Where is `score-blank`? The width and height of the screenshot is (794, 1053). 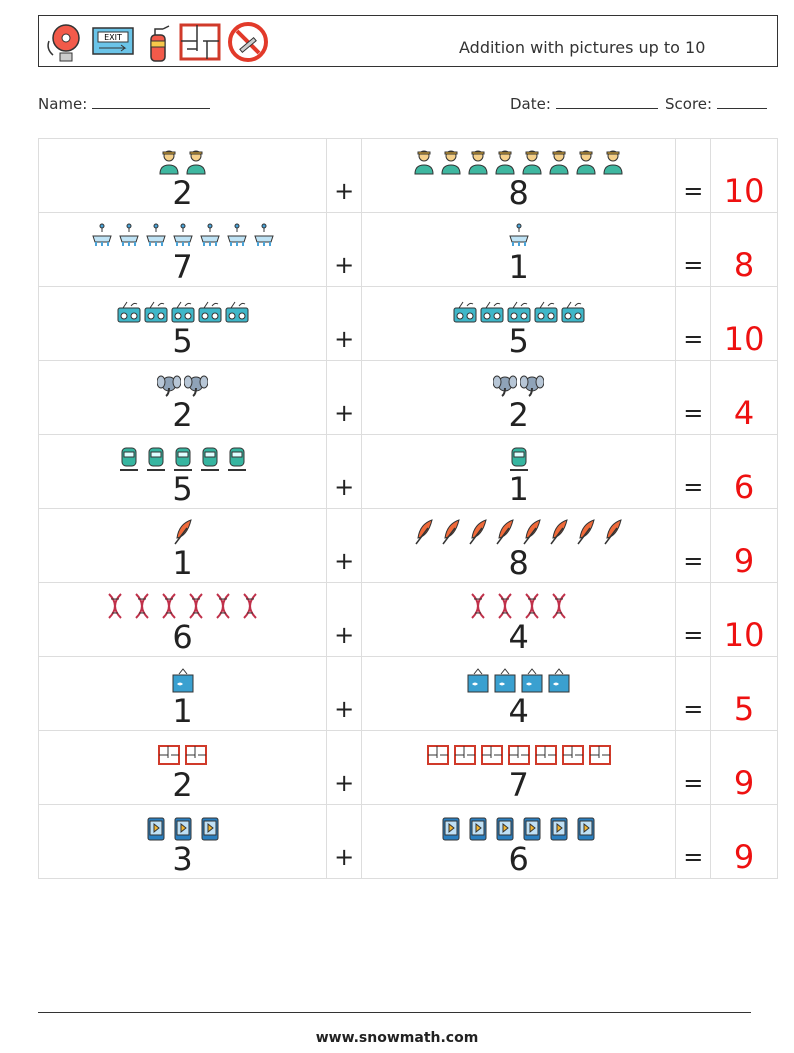 score-blank is located at coordinates (741, 101).